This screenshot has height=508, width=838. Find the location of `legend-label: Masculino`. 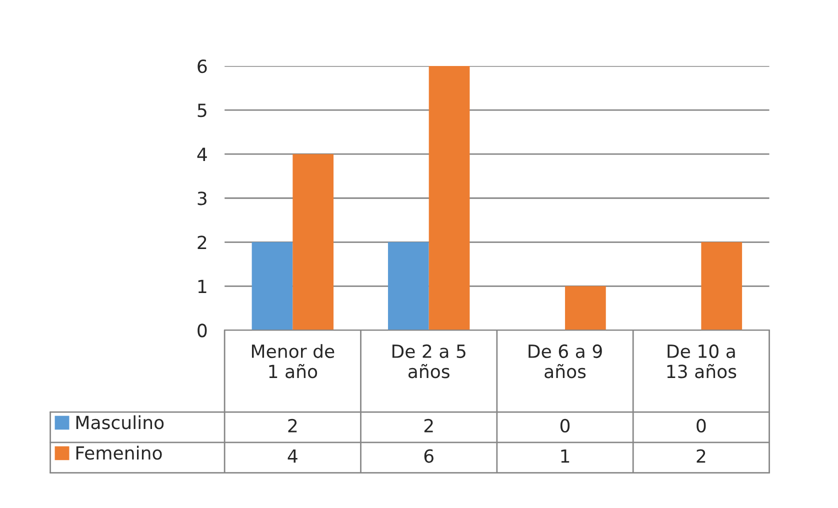

legend-label: Masculino is located at coordinates (120, 422).